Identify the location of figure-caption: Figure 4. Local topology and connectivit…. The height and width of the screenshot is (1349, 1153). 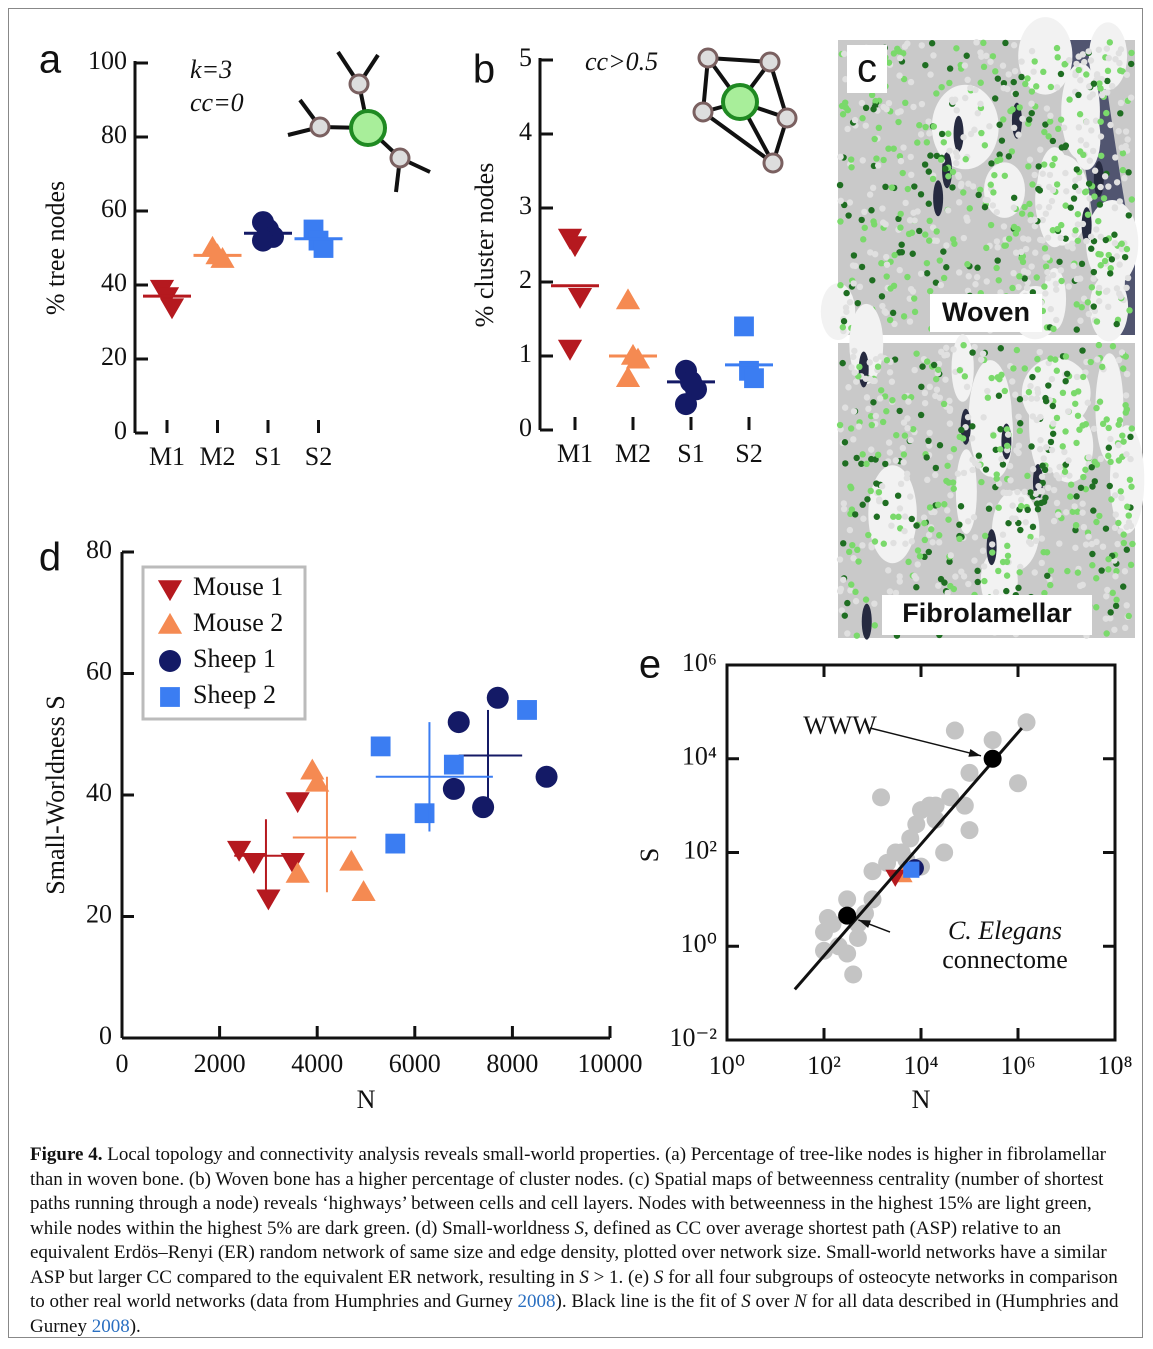
(582, 1241).